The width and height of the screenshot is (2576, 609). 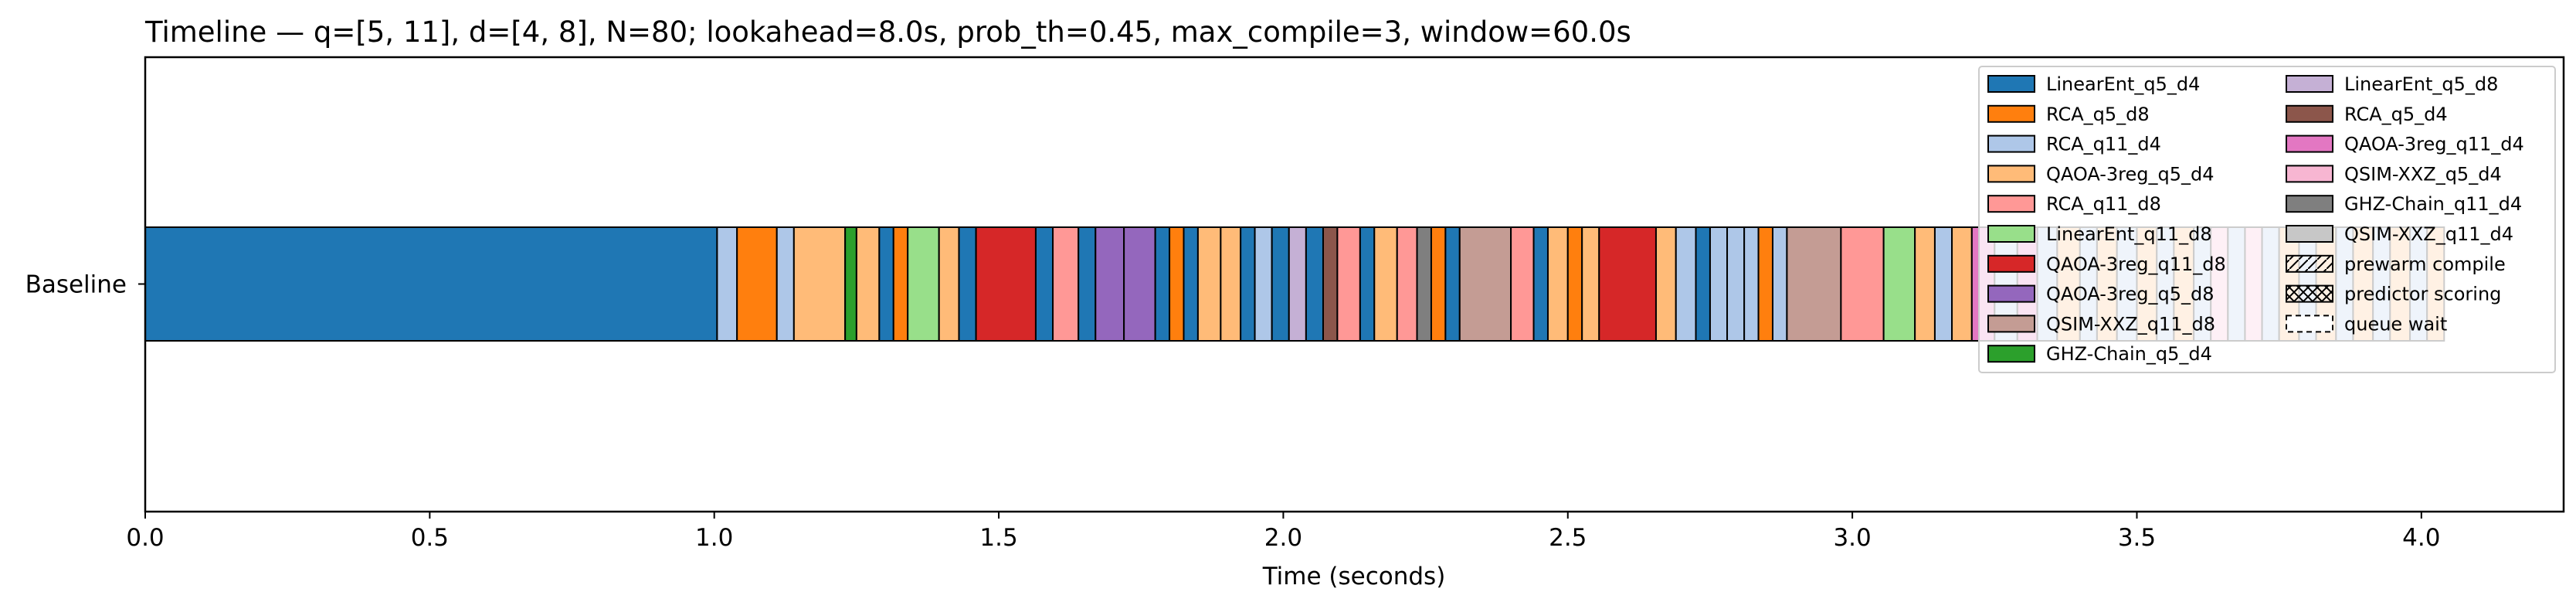 What do you see at coordinates (2423, 174) in the screenshot?
I see `legend-label: QSIM-XXZ_q5_d4` at bounding box center [2423, 174].